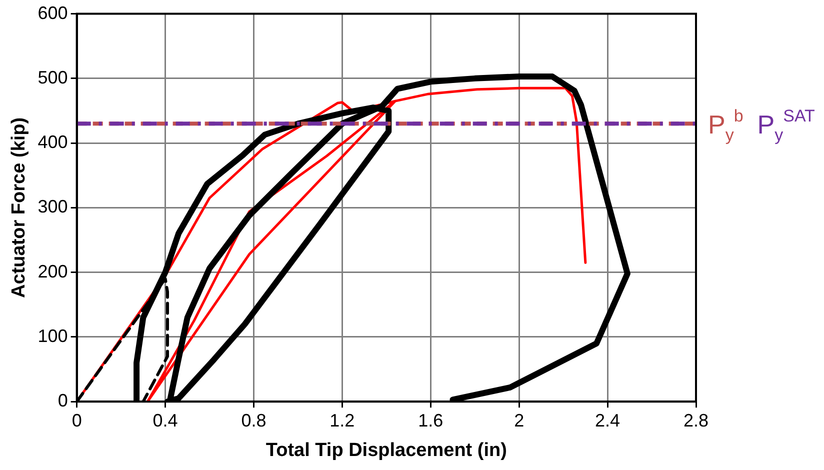 Image resolution: width=824 pixels, height=470 pixels. What do you see at coordinates (53, 142) in the screenshot?
I see `y-tick-label: 400` at bounding box center [53, 142].